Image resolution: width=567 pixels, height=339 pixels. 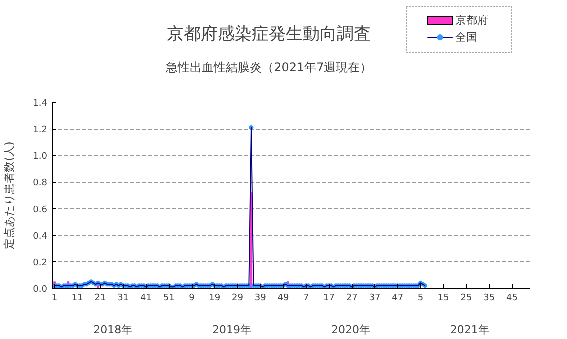 What do you see at coordinates (40, 263) in the screenshot?
I see `y-tick-label: 0.2` at bounding box center [40, 263].